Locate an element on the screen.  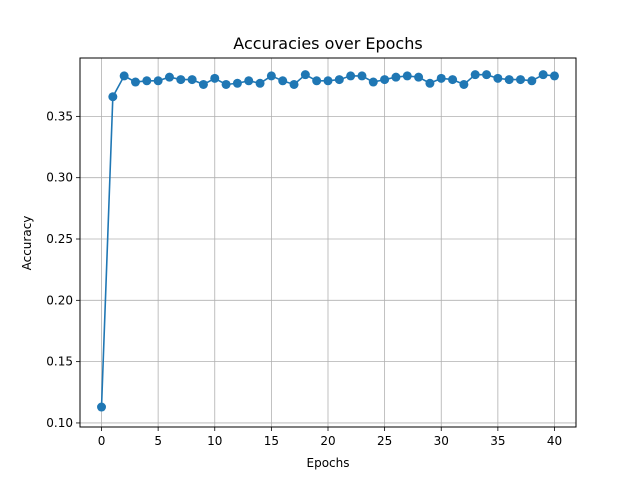
x-tick-label: 30 is located at coordinates (441, 441).